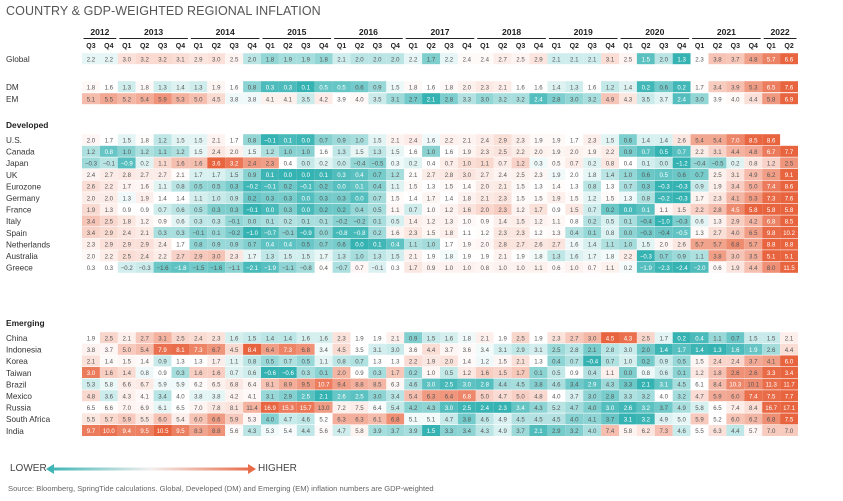  What do you see at coordinates (771, 140) in the screenshot?
I see `cell-value: 8.6` at bounding box center [771, 140].